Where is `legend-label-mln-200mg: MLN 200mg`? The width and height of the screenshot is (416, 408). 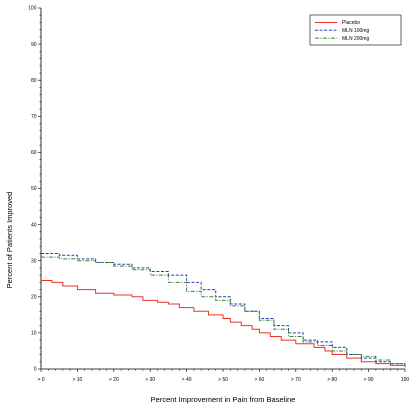 legend-label-mln-200mg: MLN 200mg is located at coordinates (355, 39).